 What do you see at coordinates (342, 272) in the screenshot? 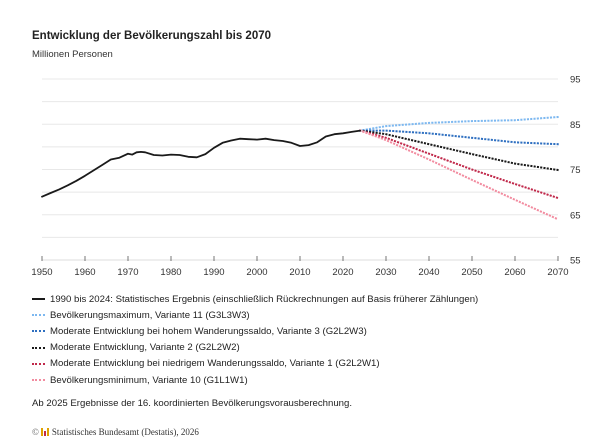
I see `x-tick-label: 2020` at bounding box center [342, 272].